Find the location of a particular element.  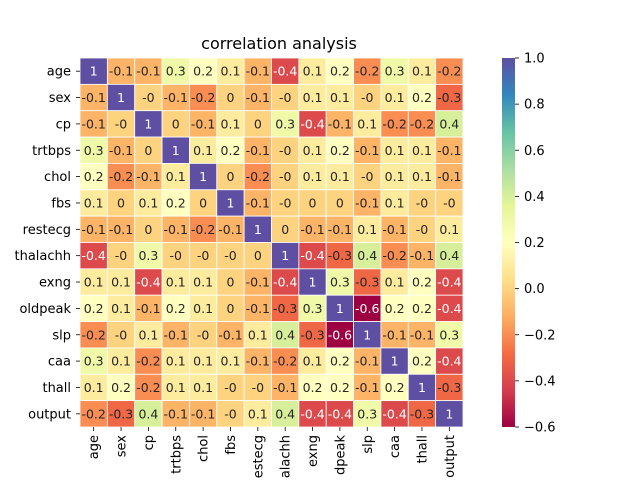

x-tick-label-thalachh: alachh is located at coordinates (286, 456).